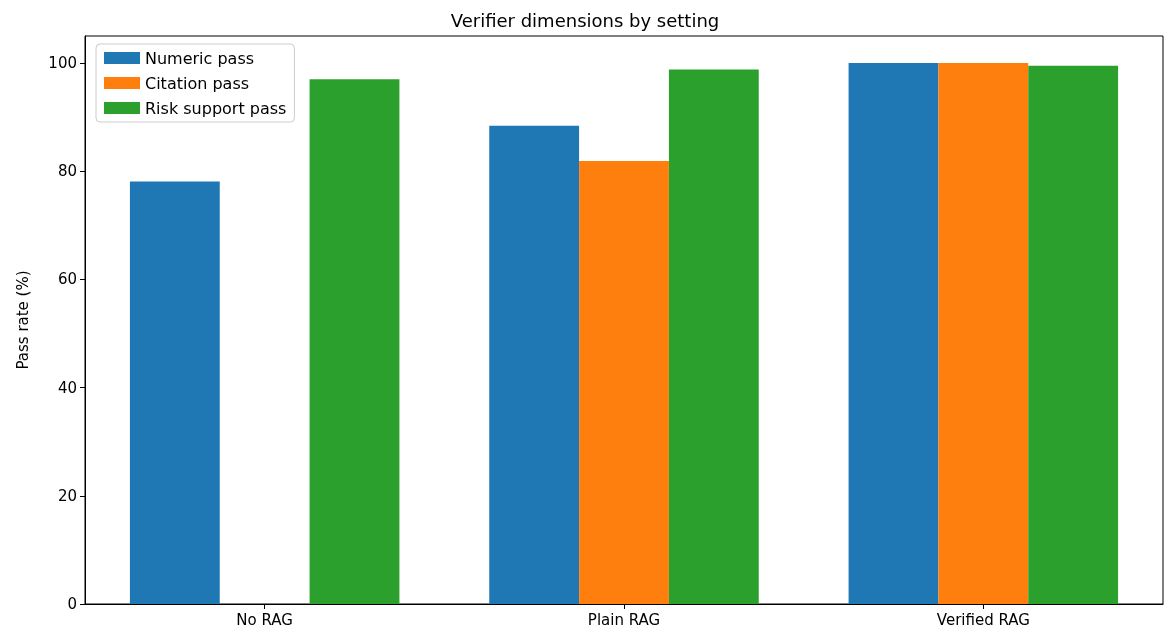 This screenshot has width=1170, height=636. What do you see at coordinates (264, 619) in the screenshot?
I see `x-tick-label: No RAG` at bounding box center [264, 619].